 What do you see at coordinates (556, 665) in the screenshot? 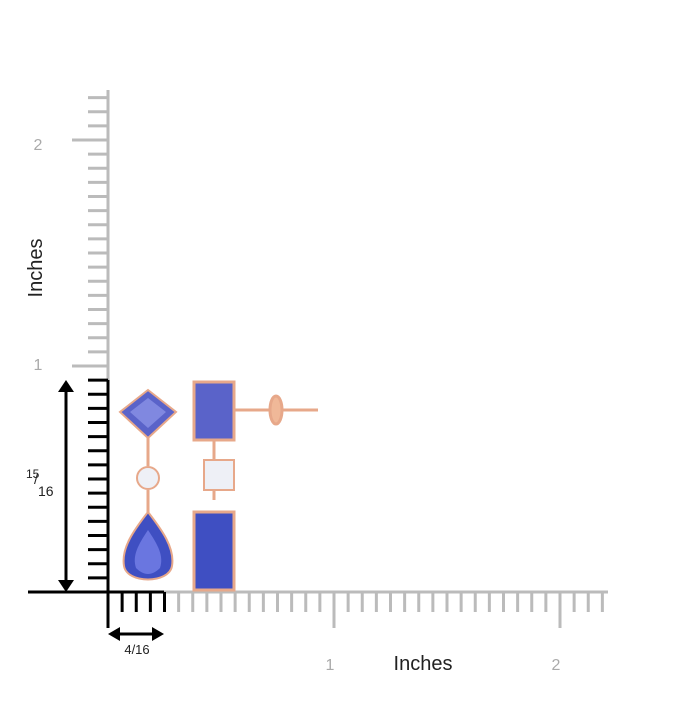
I see `h-tick-label: 2` at bounding box center [556, 665].